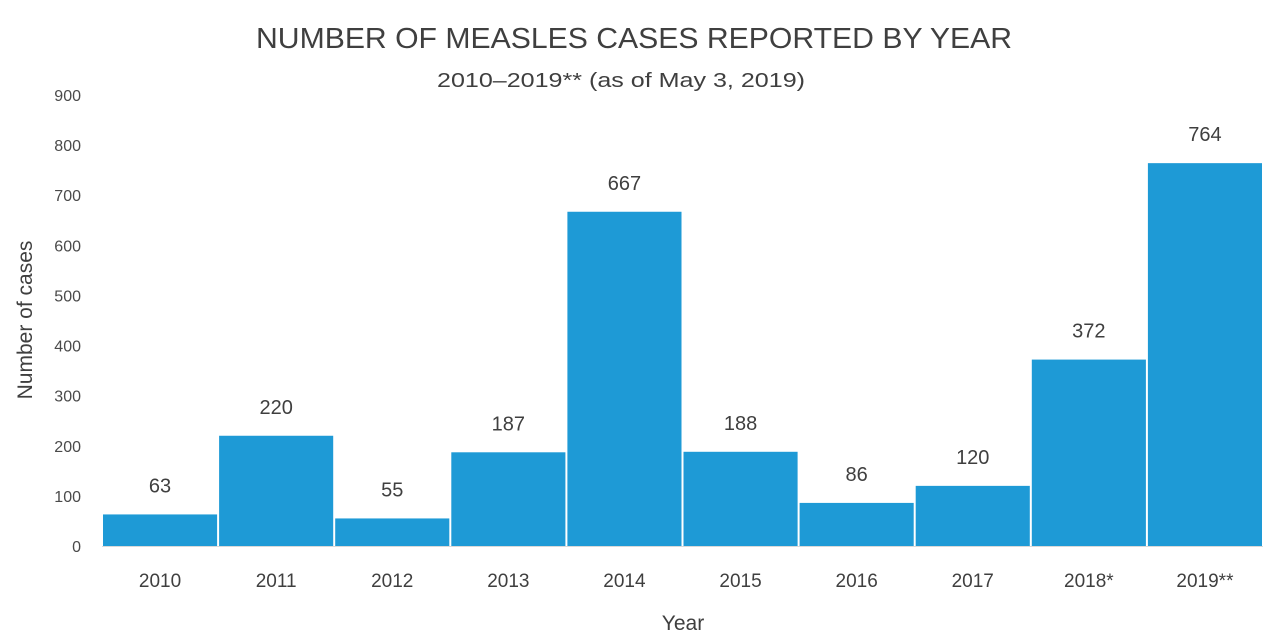 This screenshot has width=1280, height=644. I want to click on x-tick-label: 2010, so click(160, 581).